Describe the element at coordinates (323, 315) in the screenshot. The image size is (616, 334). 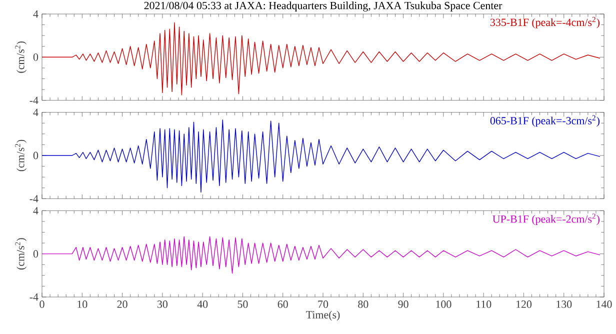
I see `x-axis-title: Time(s)` at that location.